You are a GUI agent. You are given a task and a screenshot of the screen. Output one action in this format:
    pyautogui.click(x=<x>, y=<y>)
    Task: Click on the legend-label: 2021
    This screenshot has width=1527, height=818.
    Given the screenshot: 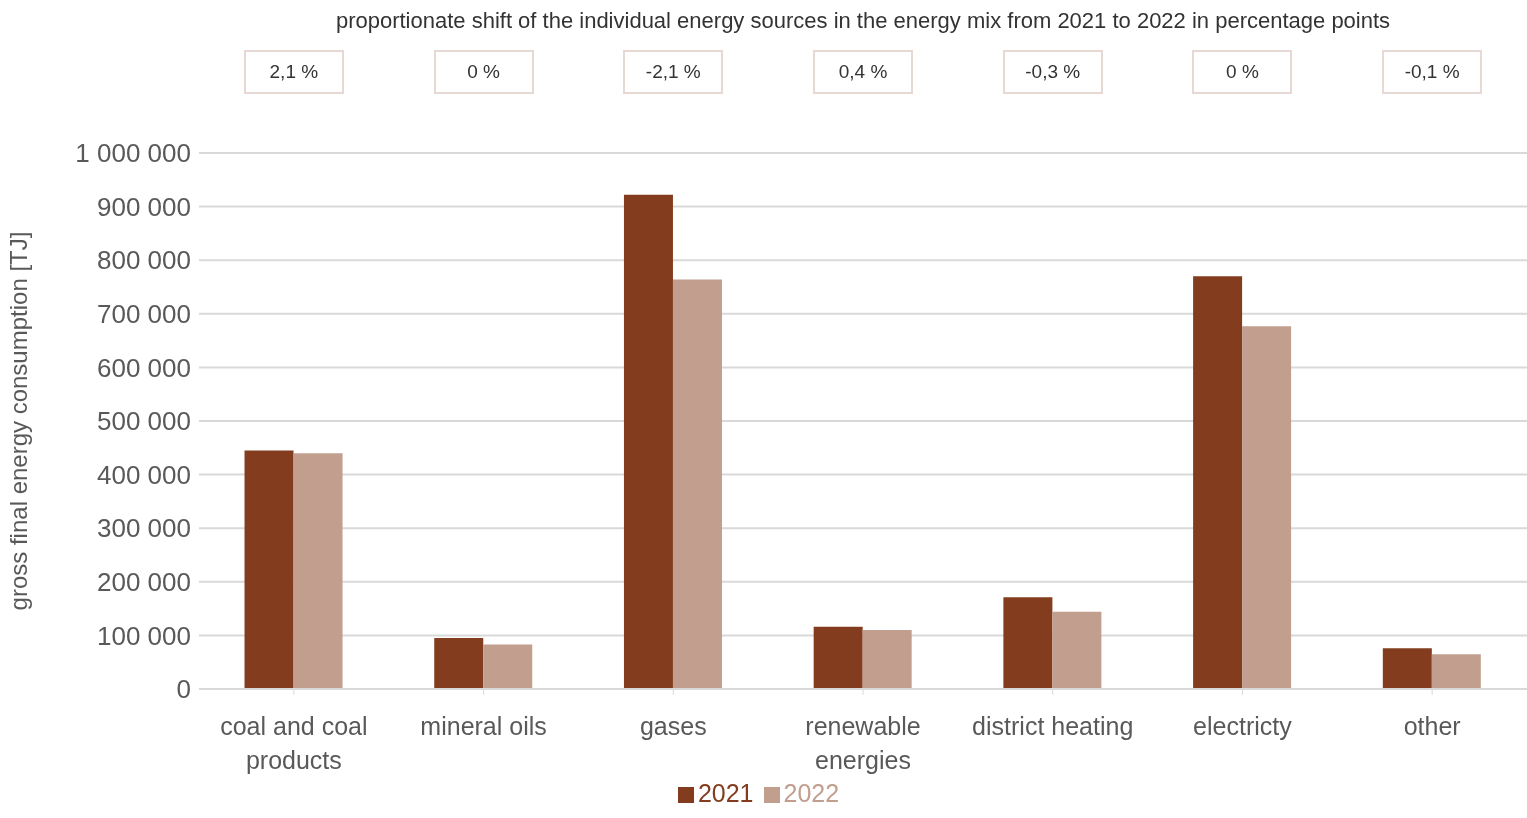 What is the action you would take?
    pyautogui.click(x=725, y=793)
    